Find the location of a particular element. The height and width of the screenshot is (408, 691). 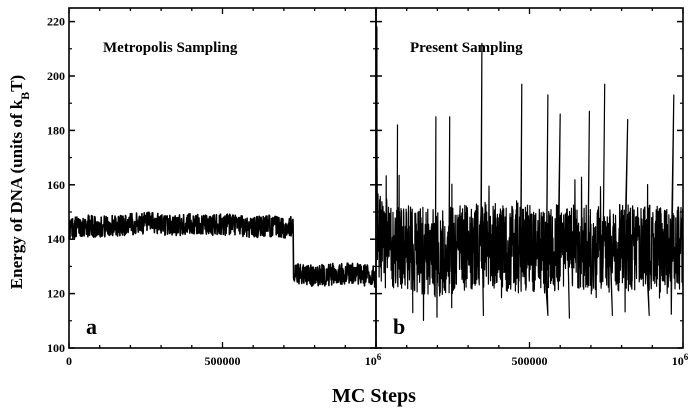

panel-a-title: Metropolis Sampling is located at coordinates (170, 48).